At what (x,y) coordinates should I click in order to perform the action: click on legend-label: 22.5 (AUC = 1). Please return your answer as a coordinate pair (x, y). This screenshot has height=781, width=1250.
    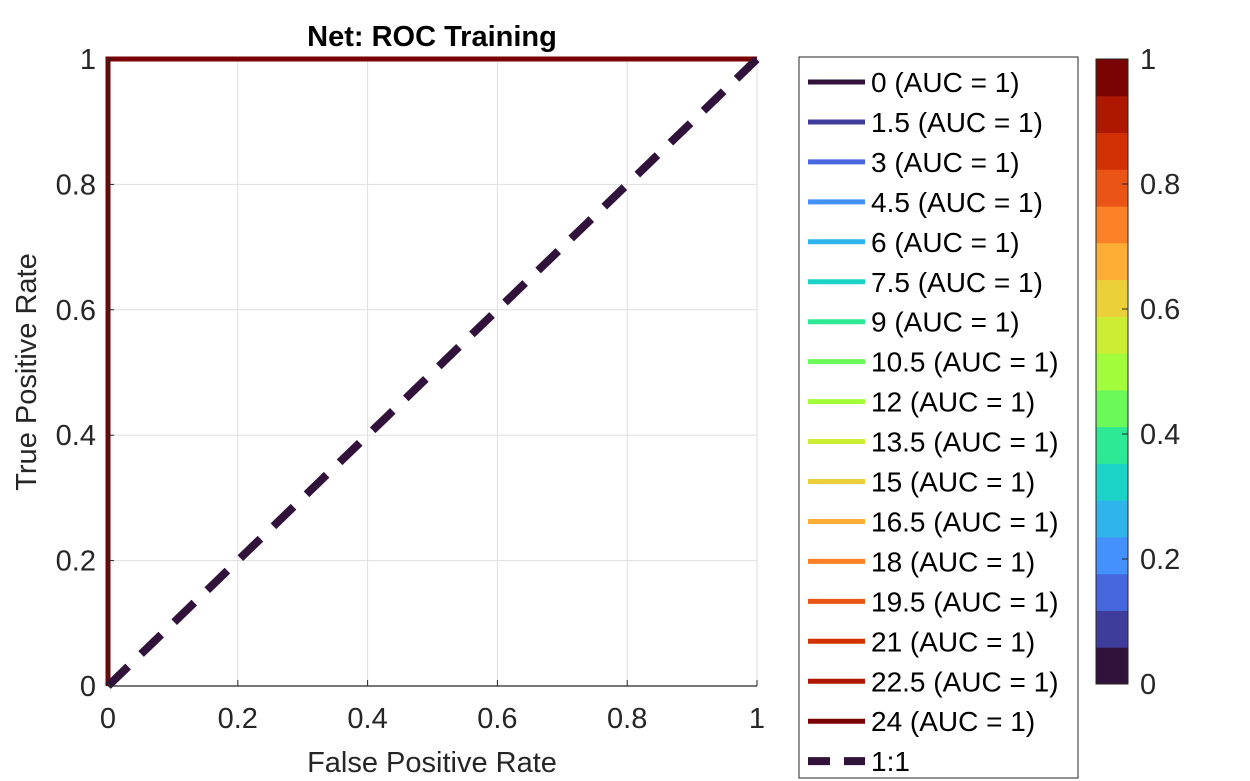
    Looking at the image, I should click on (965, 681).